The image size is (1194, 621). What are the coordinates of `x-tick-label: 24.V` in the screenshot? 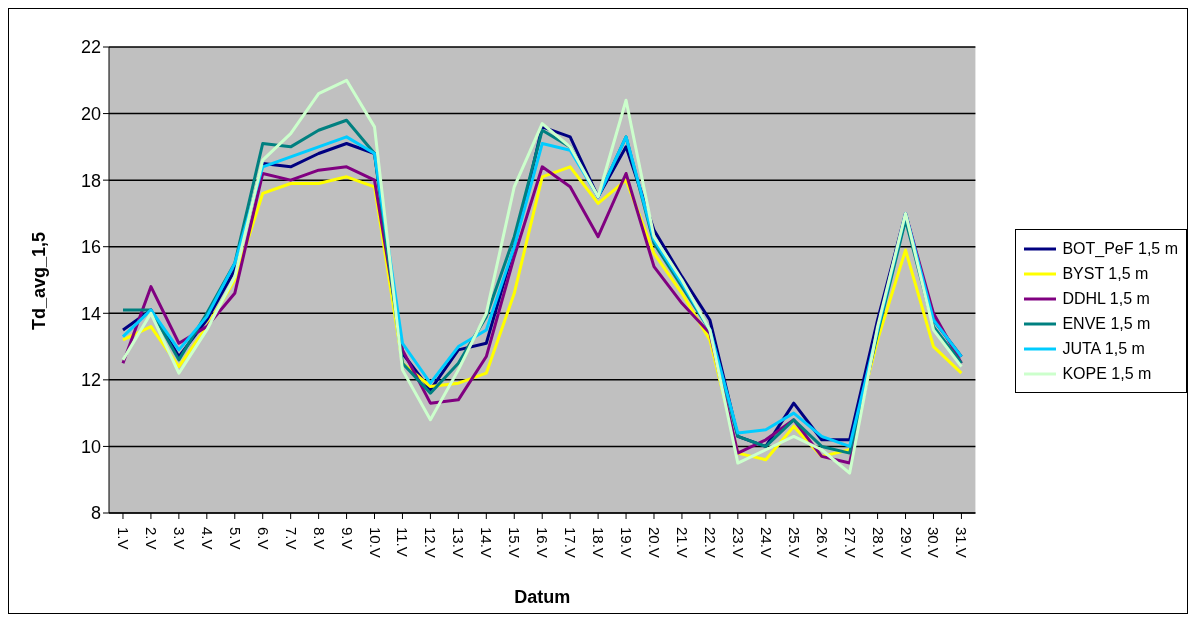 It's located at (766, 542).